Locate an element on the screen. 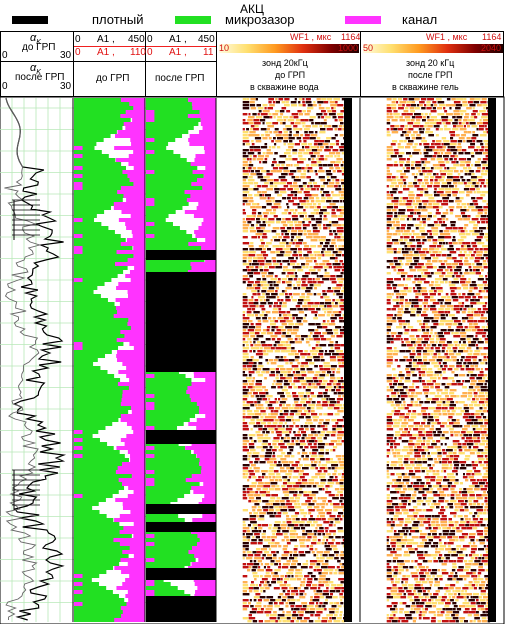  track3-bond-fill is located at coordinates (181, 360).